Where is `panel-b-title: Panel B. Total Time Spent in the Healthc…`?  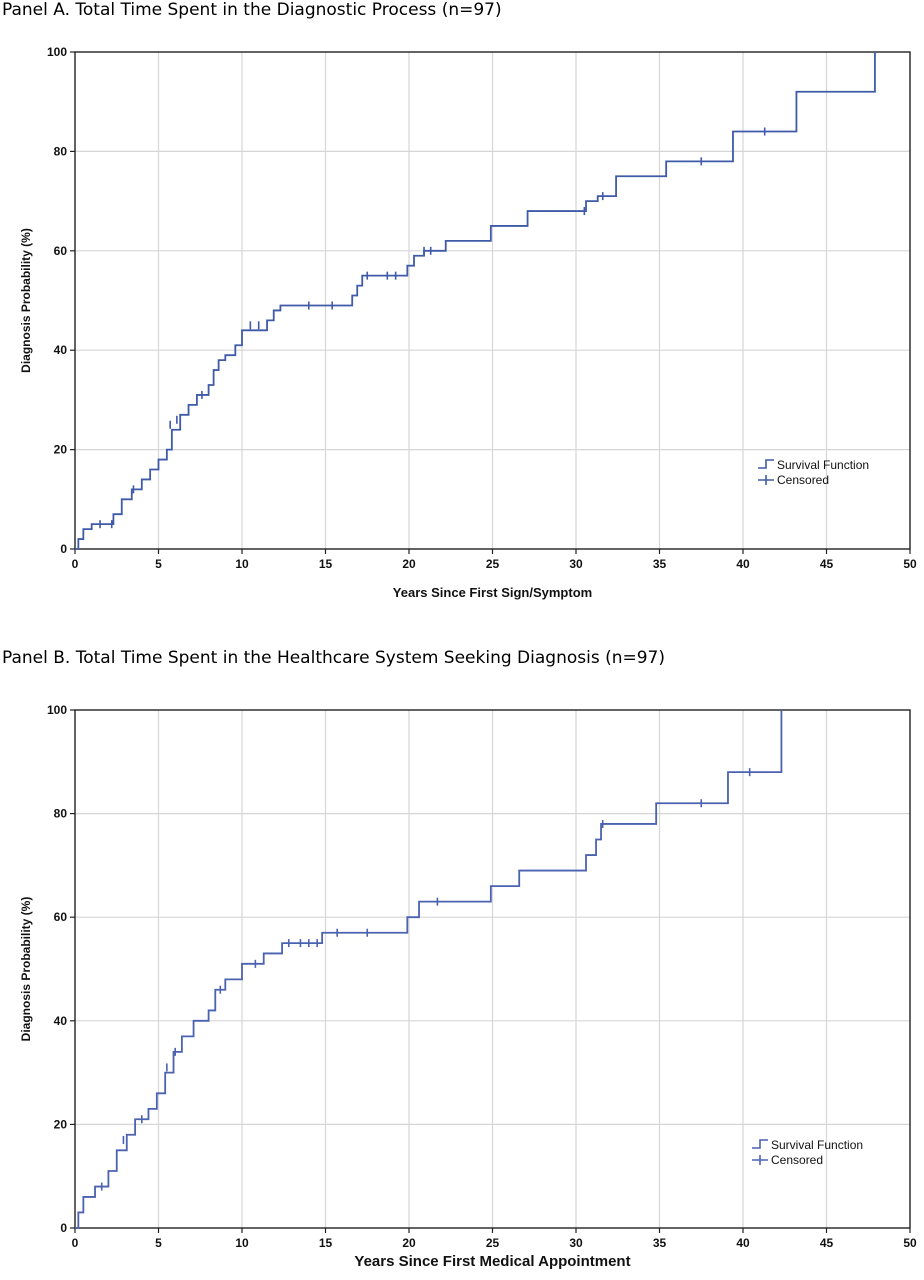
panel-b-title: Panel B. Total Time Spent in the Healthc… is located at coordinates (333, 658).